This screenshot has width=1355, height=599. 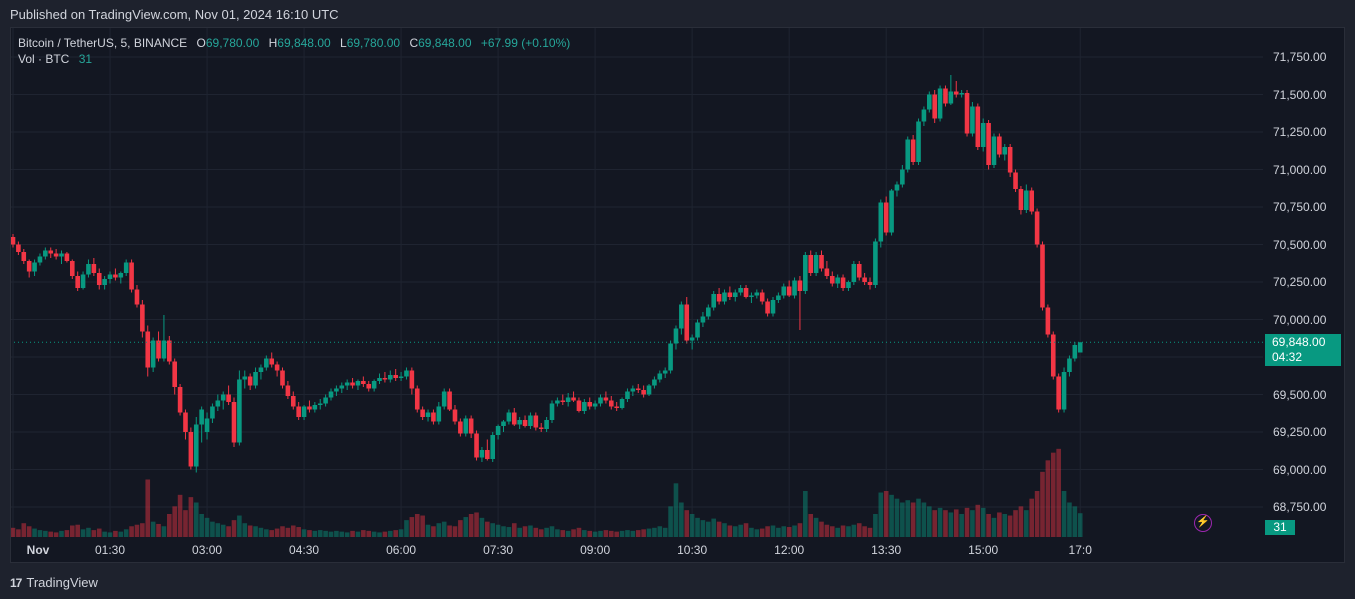 What do you see at coordinates (294, 59) in the screenshot?
I see `volume-legend-row: Vol · BTC 31` at bounding box center [294, 59].